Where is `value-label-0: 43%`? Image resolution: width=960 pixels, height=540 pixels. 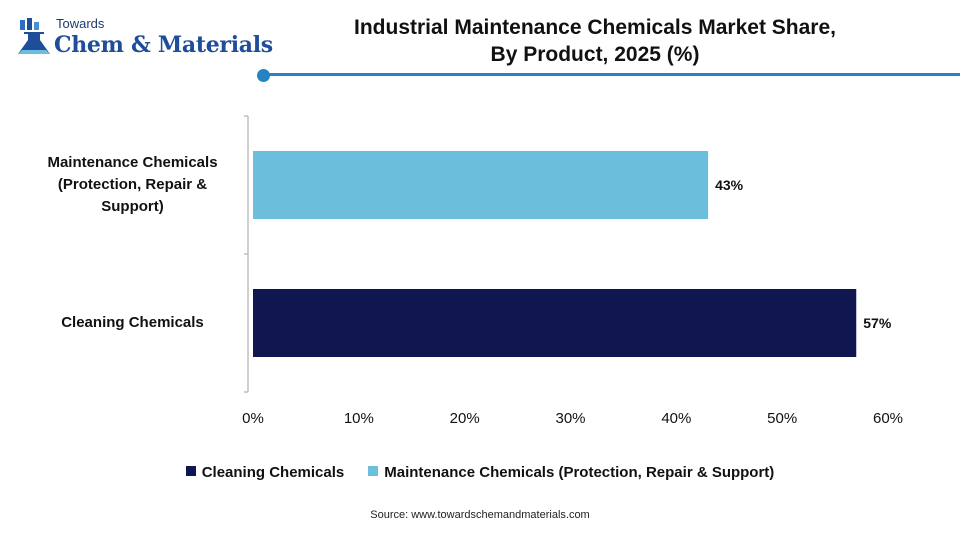 value-label-0: 43% is located at coordinates (729, 185).